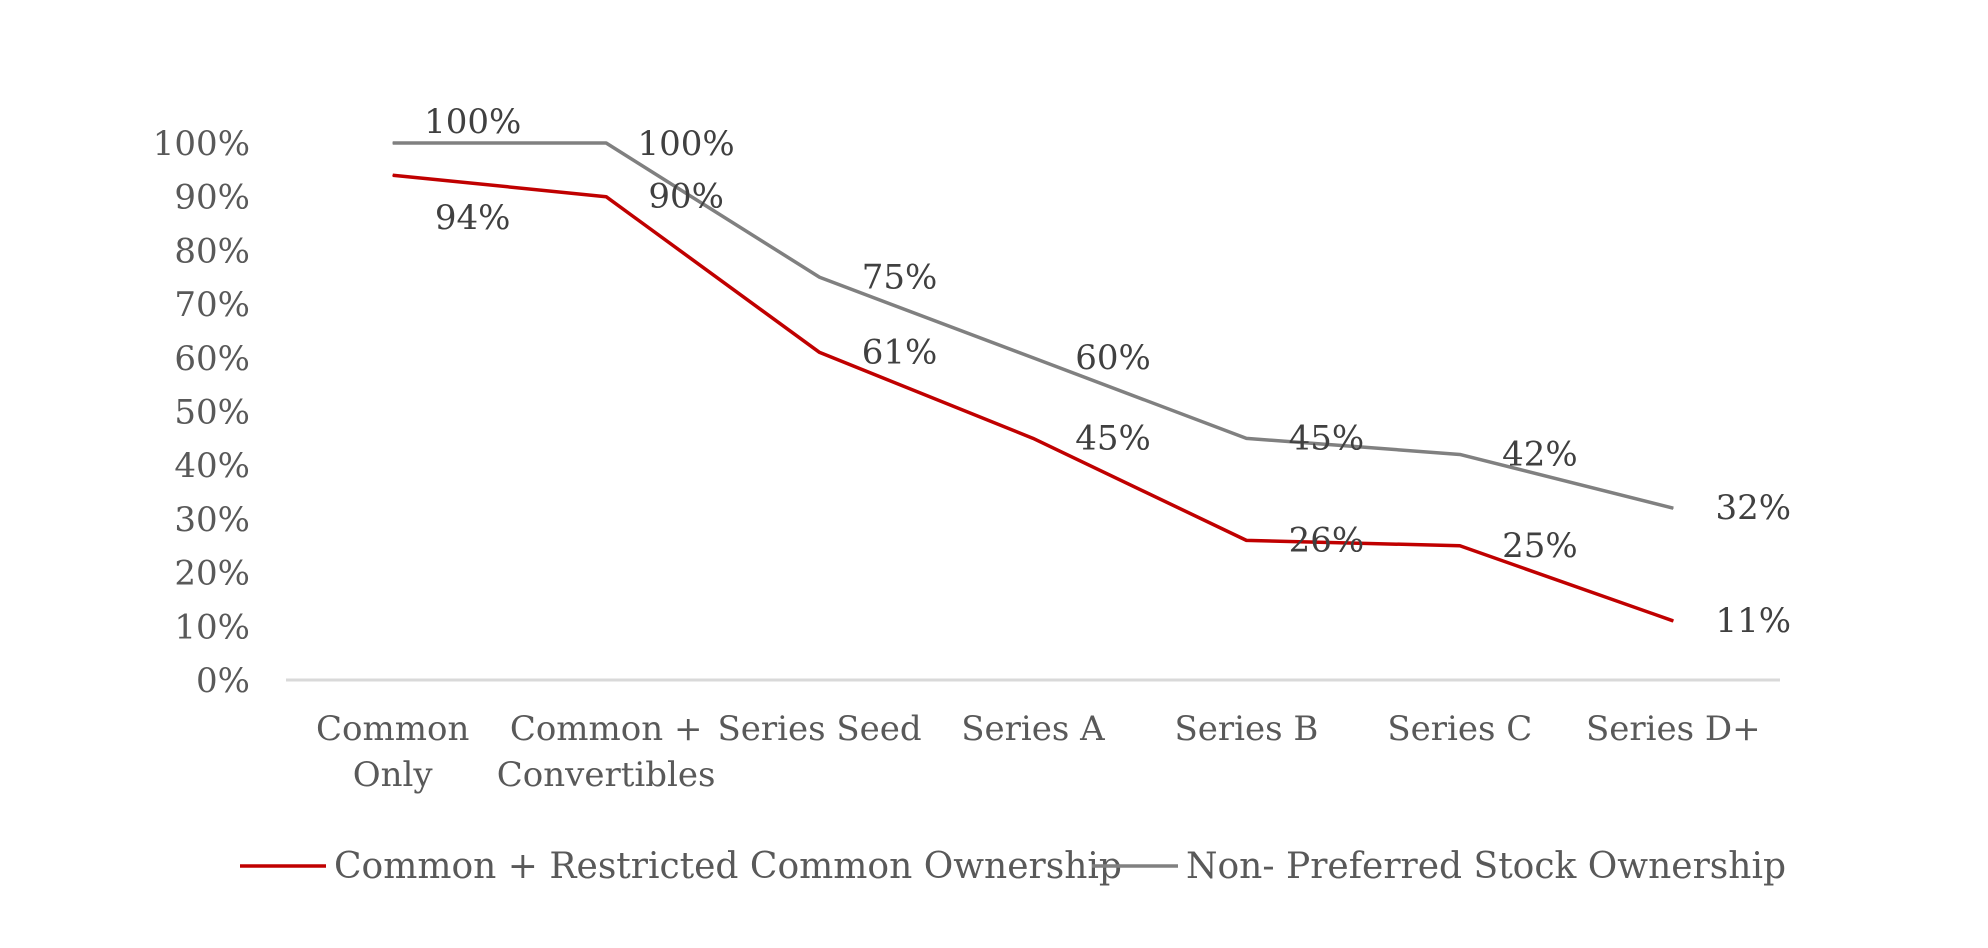 This screenshot has width=1988, height=948. Describe the element at coordinates (1459, 729) in the screenshot. I see `x-tick-label: Series C` at that location.